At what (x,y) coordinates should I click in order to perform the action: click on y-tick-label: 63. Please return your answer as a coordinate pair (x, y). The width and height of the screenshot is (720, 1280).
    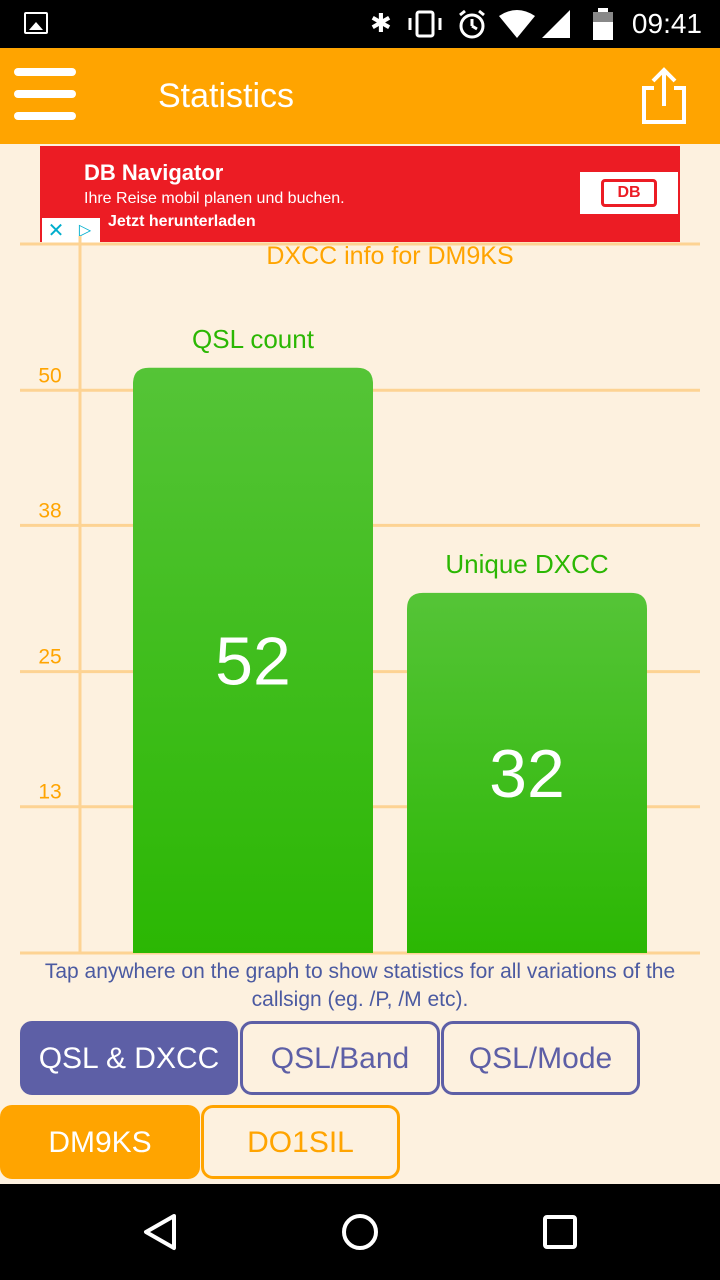
    Looking at the image, I should click on (49, 238).